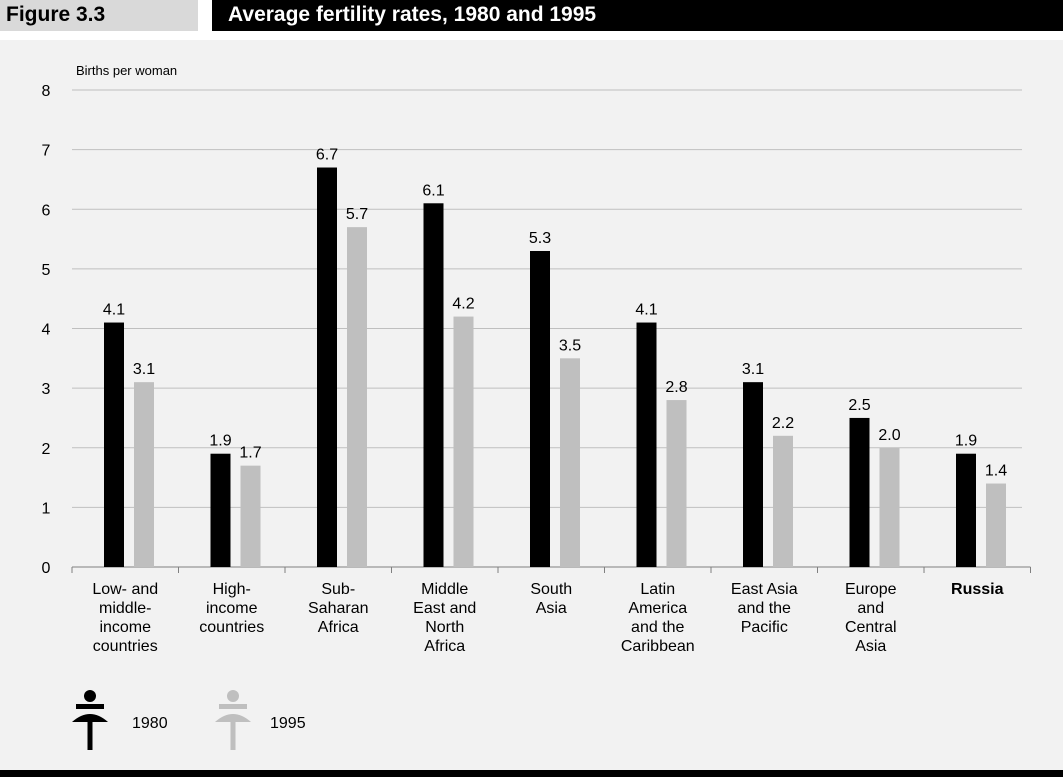 The height and width of the screenshot is (777, 1063). Describe the element at coordinates (327, 155) in the screenshot. I see `data-label: 6.7` at that location.